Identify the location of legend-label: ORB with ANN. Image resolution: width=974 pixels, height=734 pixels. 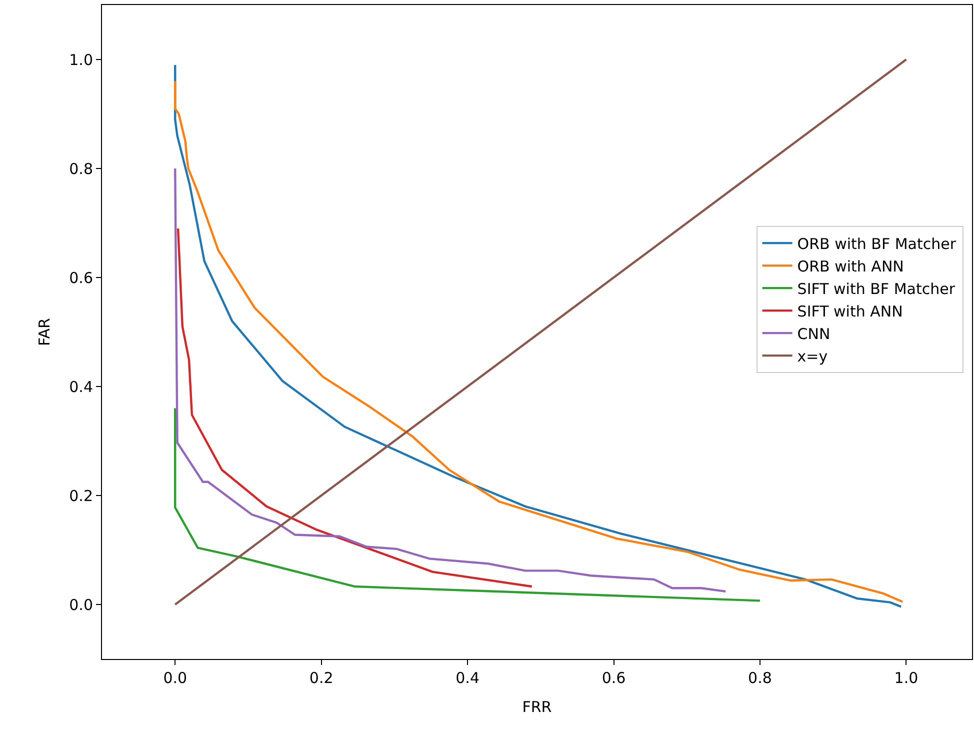
(850, 266).